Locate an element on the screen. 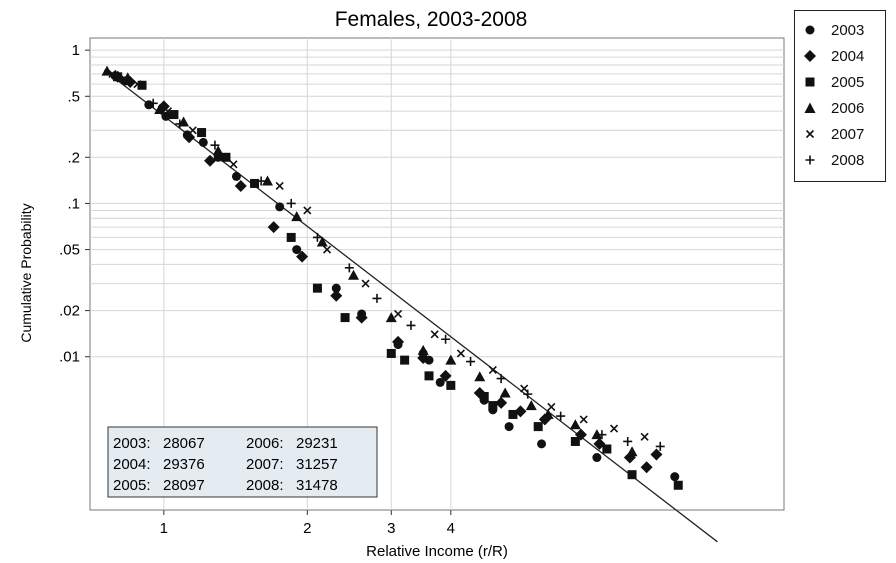 This screenshot has height=563, width=896. circle-marker-icon is located at coordinates (810, 30).